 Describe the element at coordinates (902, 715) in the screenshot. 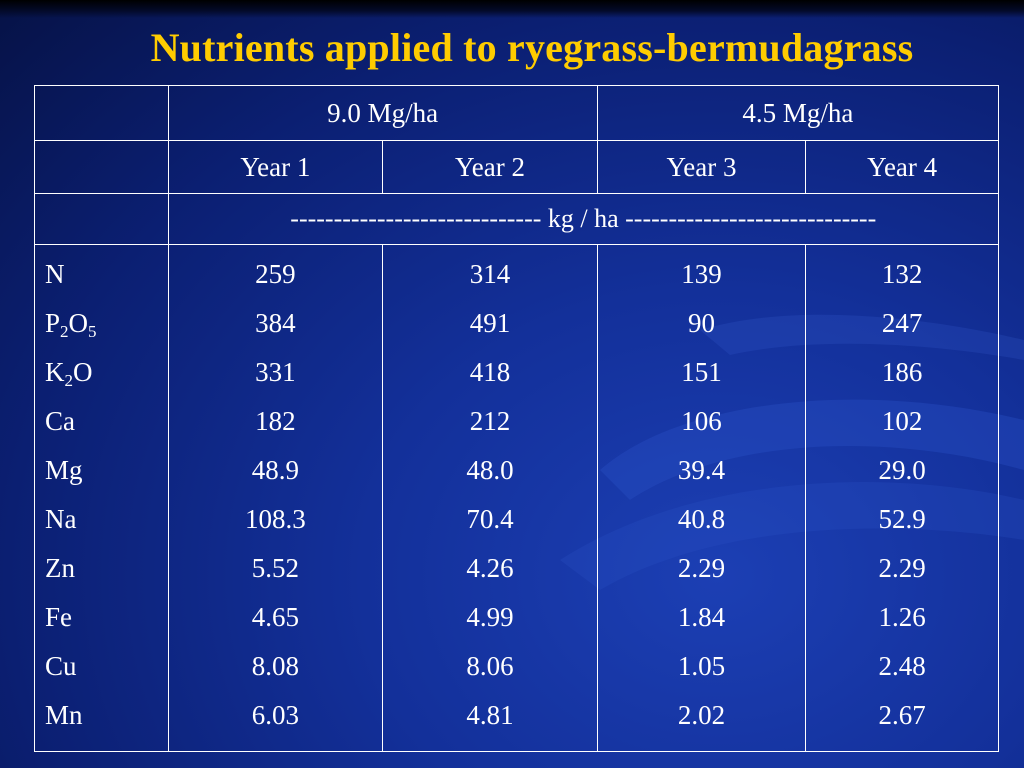

I see `year4-value: 2.67` at that location.